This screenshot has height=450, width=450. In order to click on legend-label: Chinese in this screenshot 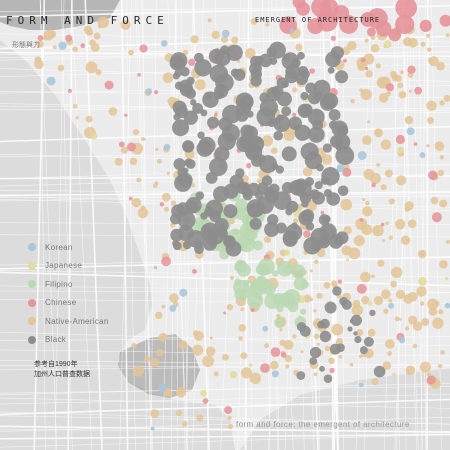, I will do `click(61, 303)`.